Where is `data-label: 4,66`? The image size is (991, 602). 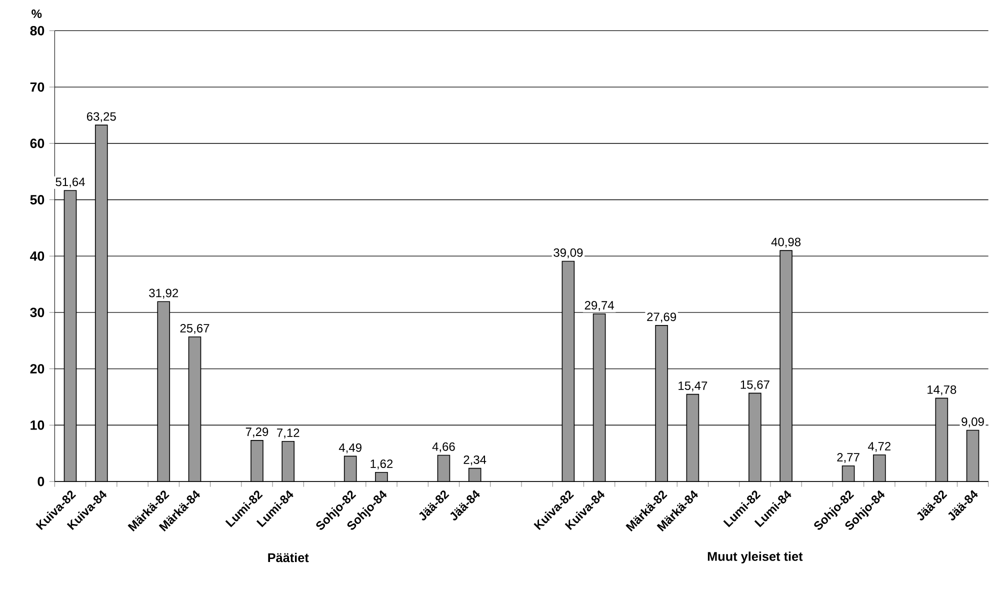 data-label: 4,66 is located at coordinates (443, 447).